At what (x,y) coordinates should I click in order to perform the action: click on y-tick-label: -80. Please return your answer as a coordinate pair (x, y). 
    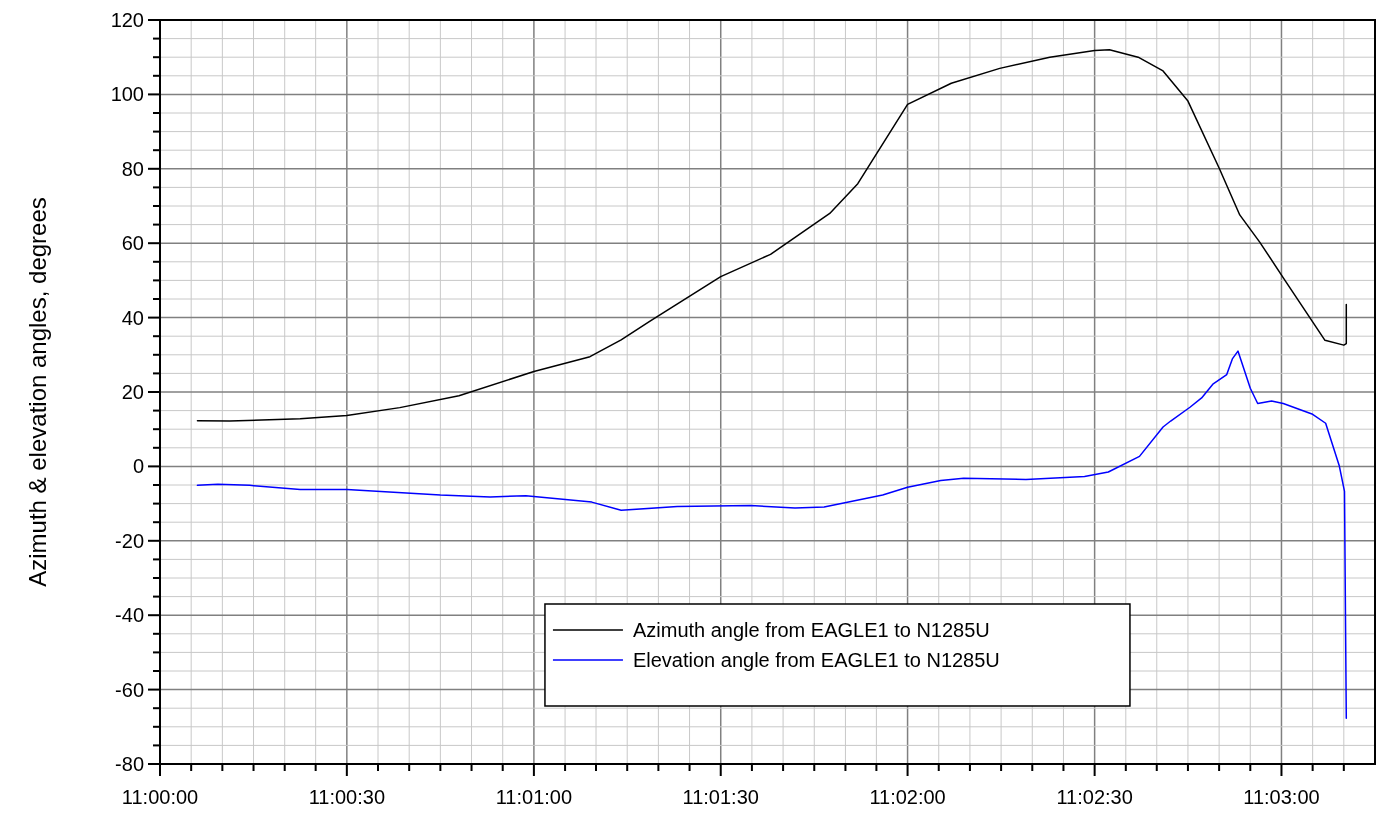
    Looking at the image, I should click on (129, 764).